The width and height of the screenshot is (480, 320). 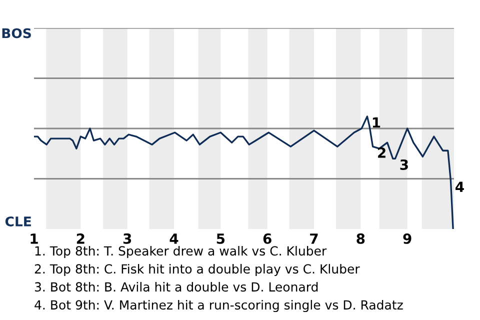 I want to click on text: 3. Bot 8th: B. Avila hit a double vs D. Leonard, so click(x=176, y=287).